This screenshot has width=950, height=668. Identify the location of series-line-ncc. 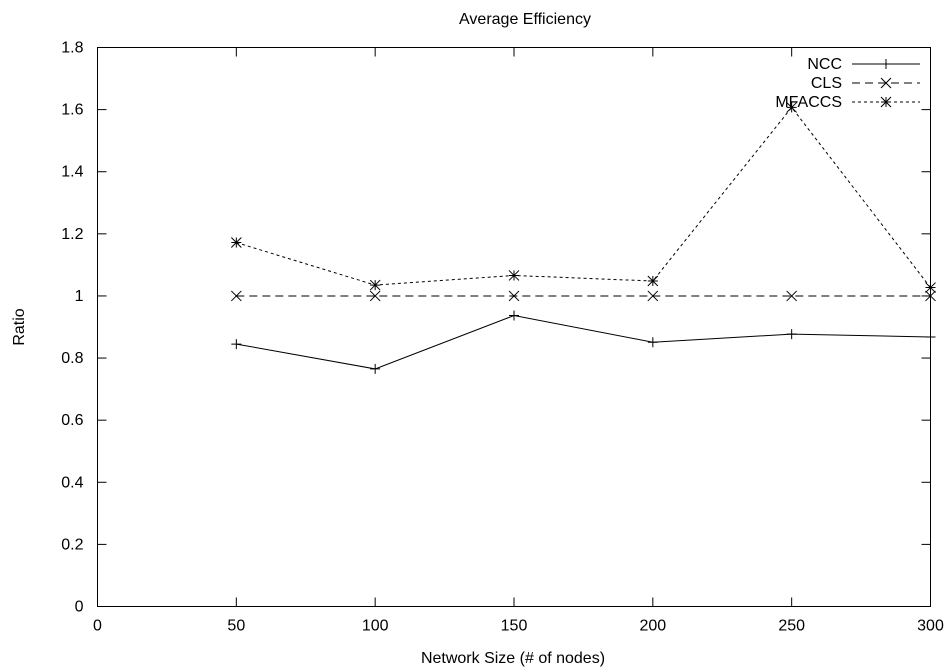
(583, 342).